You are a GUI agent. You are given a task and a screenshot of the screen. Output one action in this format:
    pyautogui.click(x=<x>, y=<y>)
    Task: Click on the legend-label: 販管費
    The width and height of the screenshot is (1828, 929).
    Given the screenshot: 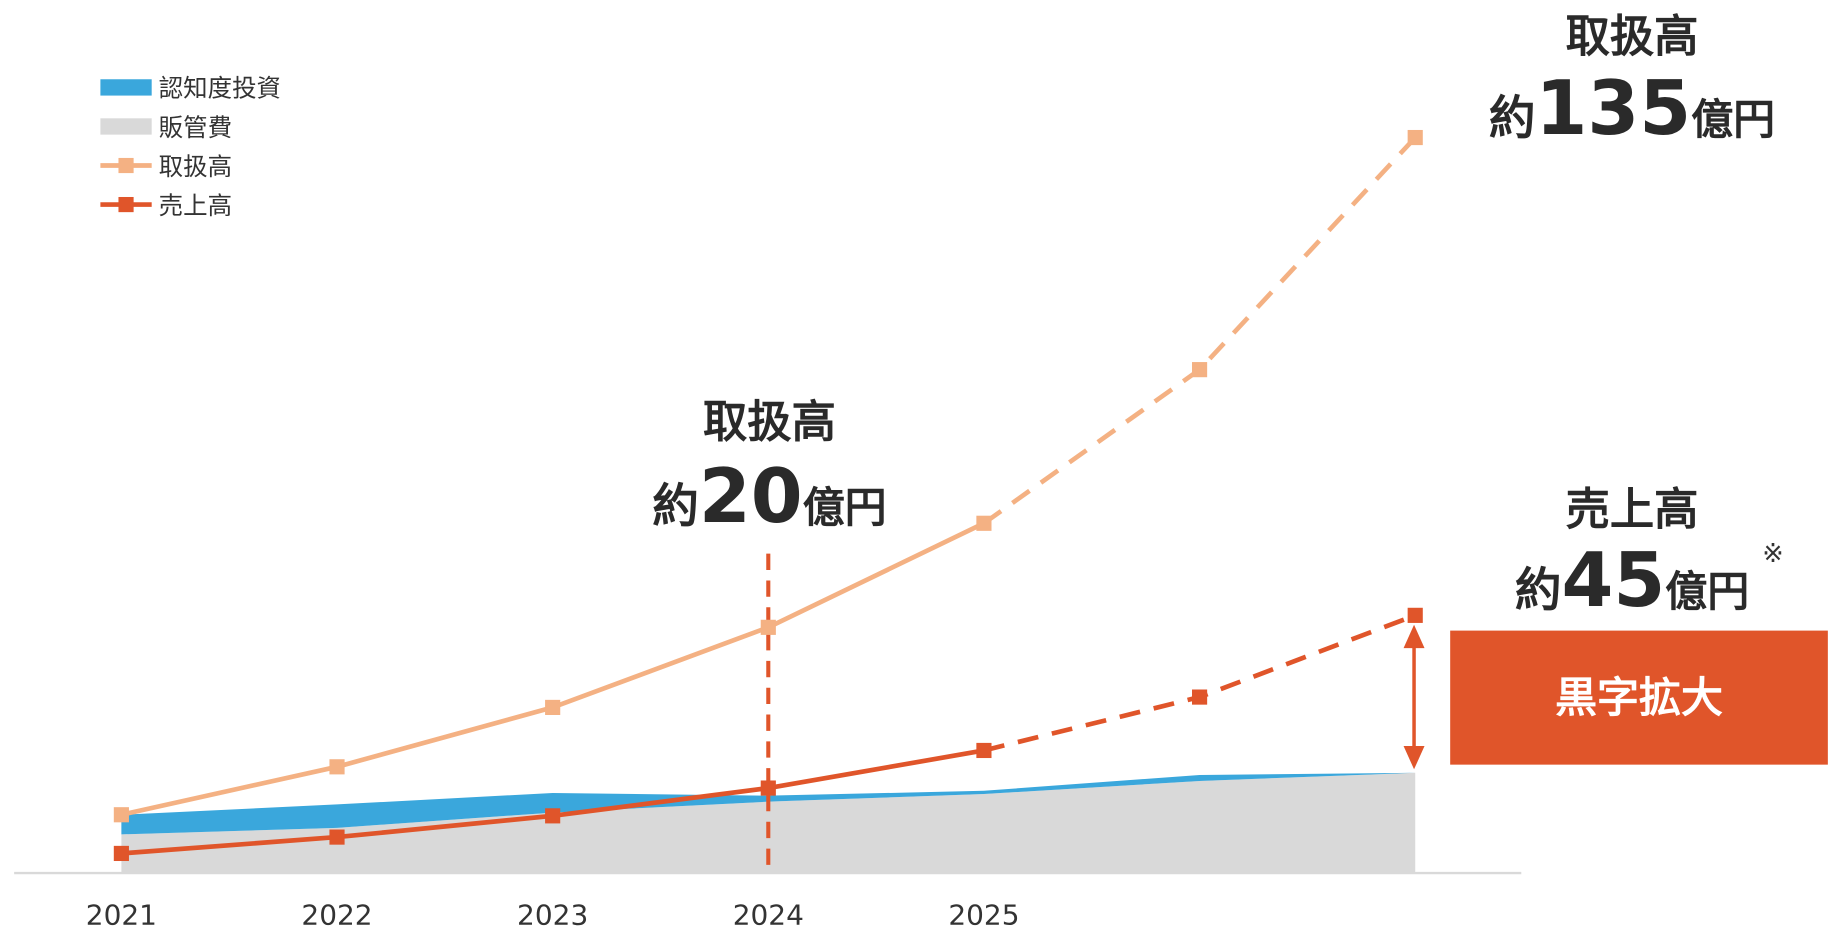 What is the action you would take?
    pyautogui.click(x=195, y=127)
    